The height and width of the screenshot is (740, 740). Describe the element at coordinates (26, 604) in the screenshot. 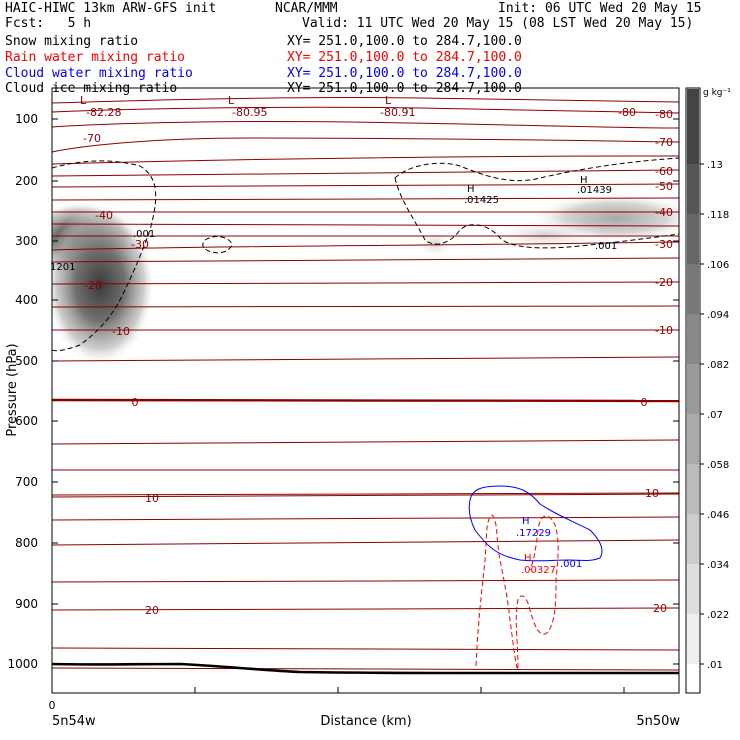

I see `y-tick-label: 900` at that location.